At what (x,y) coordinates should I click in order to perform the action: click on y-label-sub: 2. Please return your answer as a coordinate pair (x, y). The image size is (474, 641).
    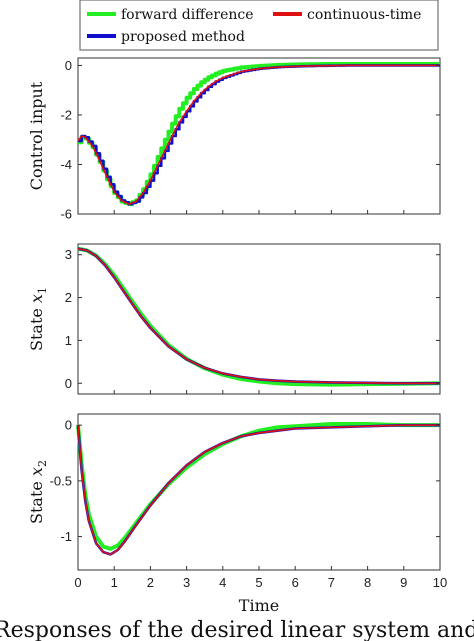
    Looking at the image, I should click on (42, 463).